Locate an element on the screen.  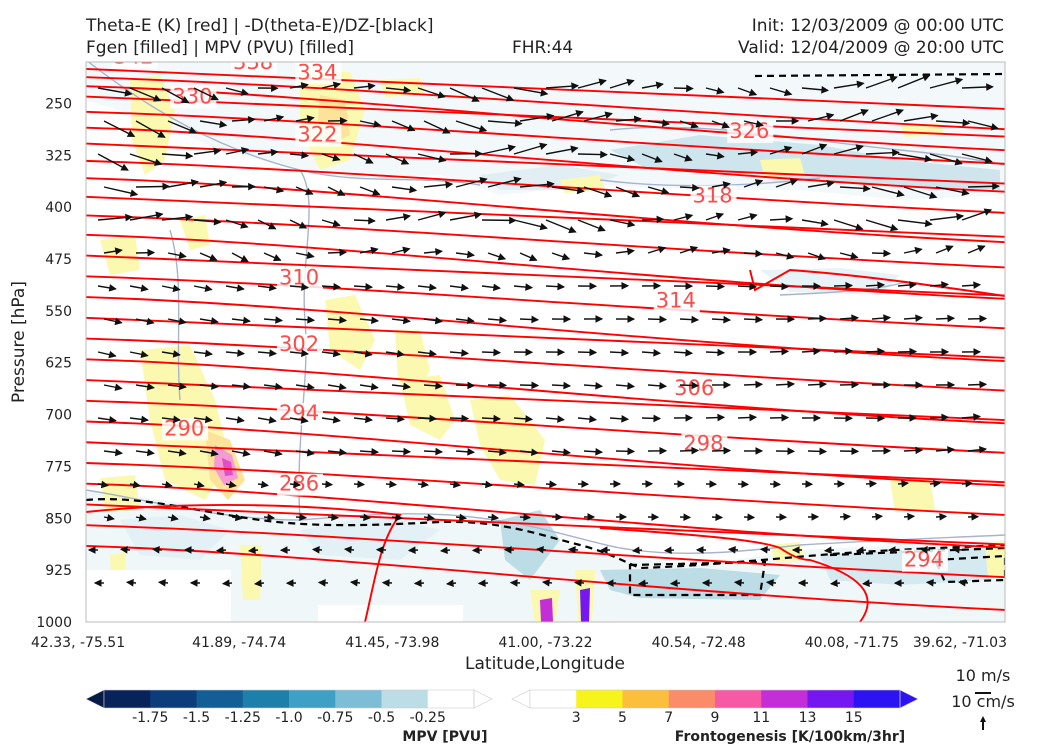
y-tick-label: 325 is located at coordinates (58, 156).